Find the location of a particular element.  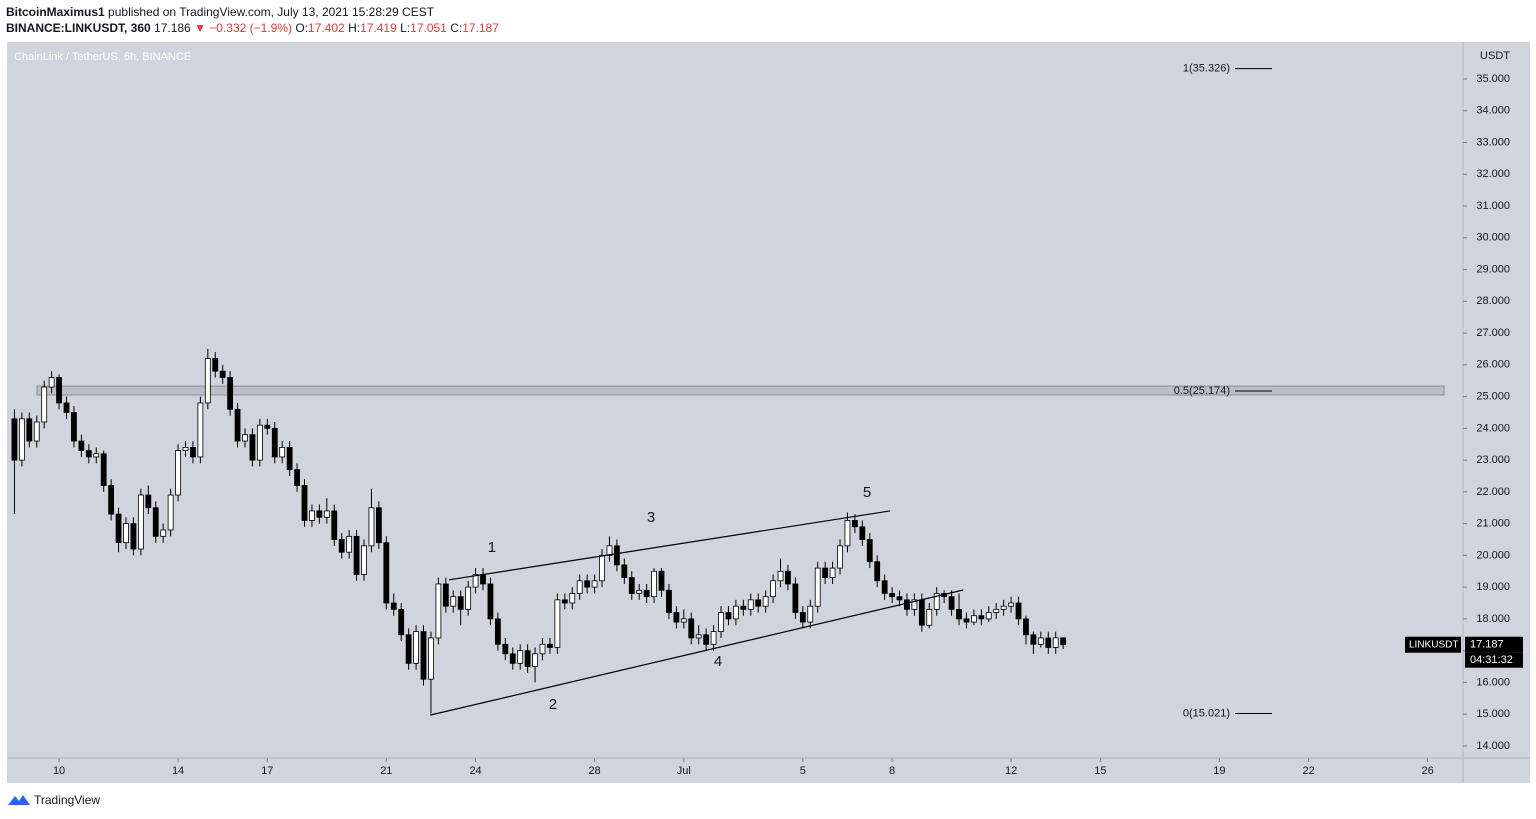

y-tick-label: 23.000 is located at coordinates (1493, 460).